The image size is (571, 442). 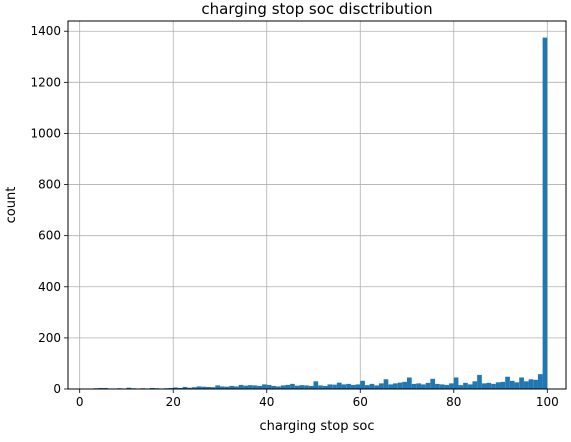 I want to click on x-tick-label: 20, so click(x=173, y=402).